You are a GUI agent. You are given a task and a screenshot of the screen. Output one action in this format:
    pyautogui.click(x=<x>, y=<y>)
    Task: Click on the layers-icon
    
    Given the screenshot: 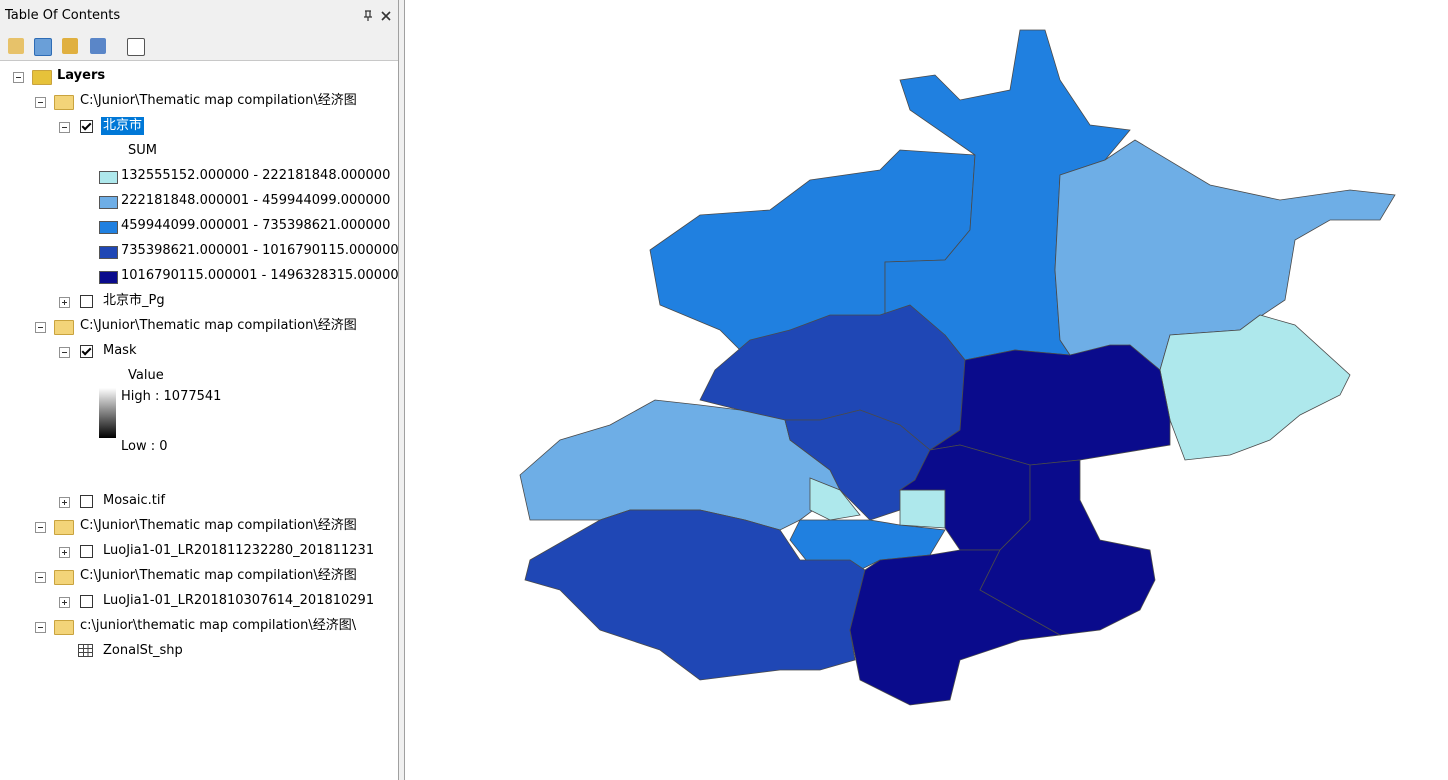 What is the action you would take?
    pyautogui.click(x=42, y=77)
    